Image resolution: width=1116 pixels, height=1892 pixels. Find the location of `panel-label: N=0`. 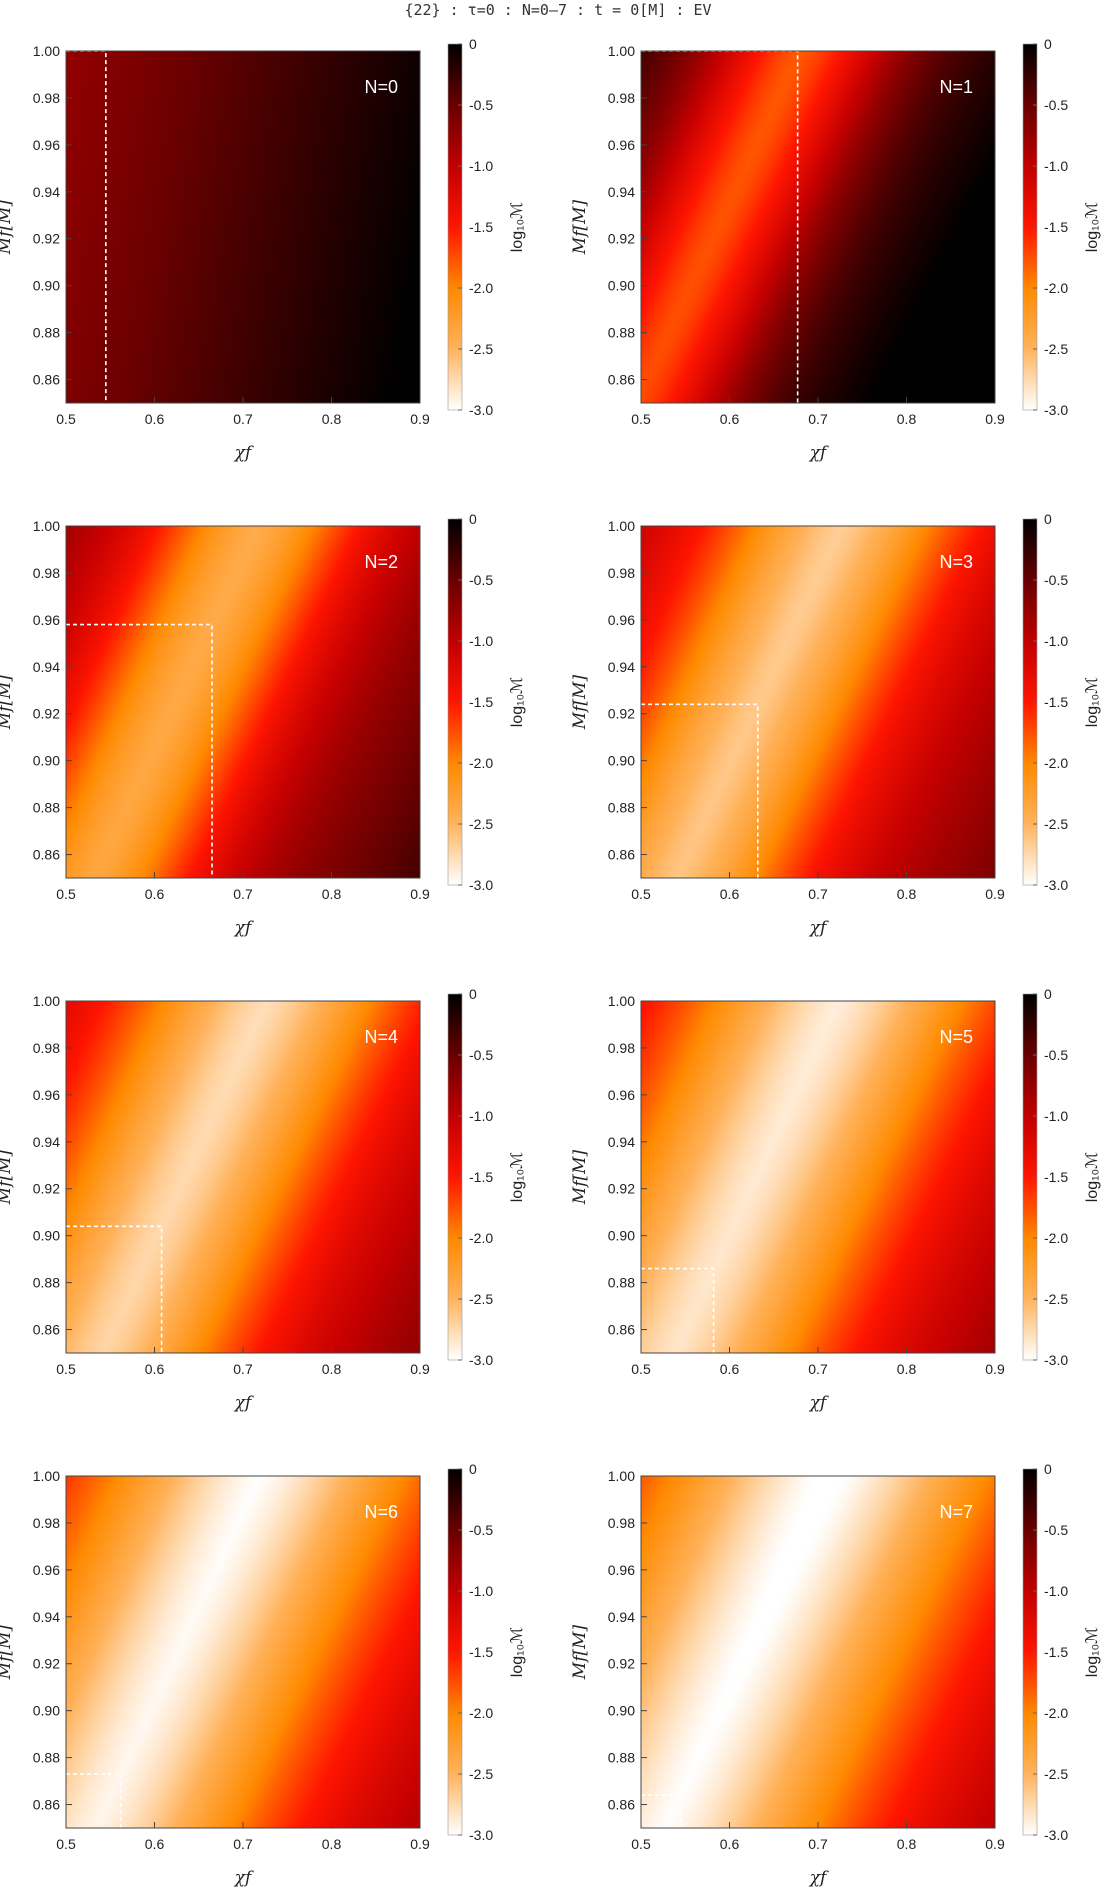

panel-label: N=0 is located at coordinates (381, 87).